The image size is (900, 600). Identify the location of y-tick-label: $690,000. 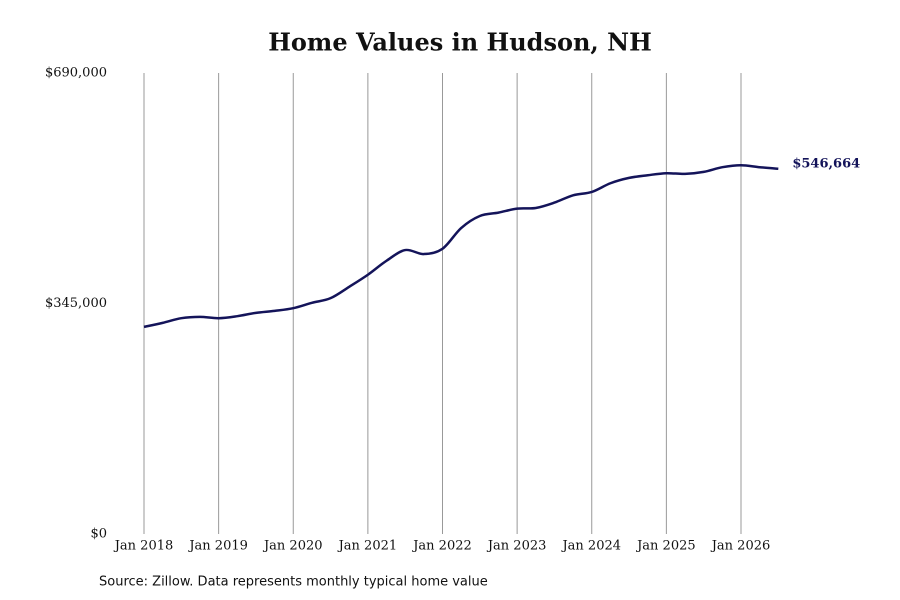
(76, 73).